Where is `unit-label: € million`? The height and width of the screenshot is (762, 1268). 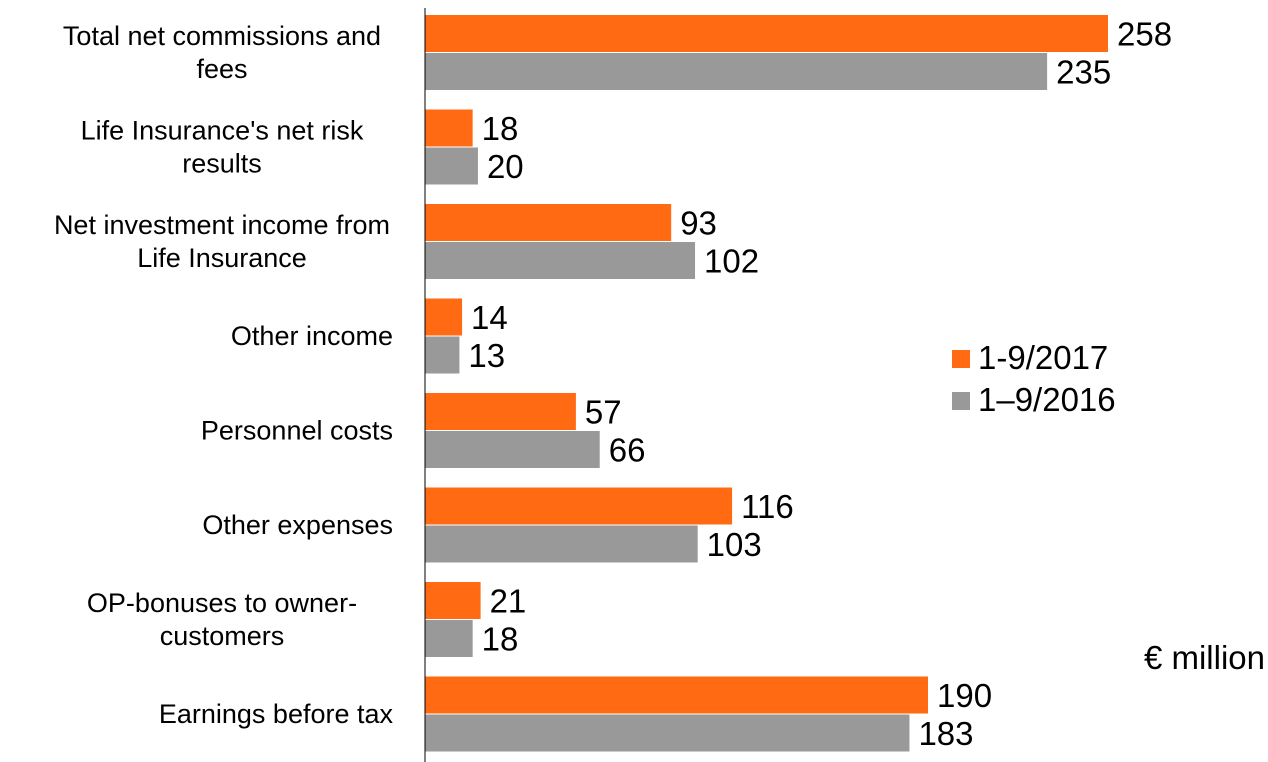
unit-label: € million is located at coordinates (1204, 657).